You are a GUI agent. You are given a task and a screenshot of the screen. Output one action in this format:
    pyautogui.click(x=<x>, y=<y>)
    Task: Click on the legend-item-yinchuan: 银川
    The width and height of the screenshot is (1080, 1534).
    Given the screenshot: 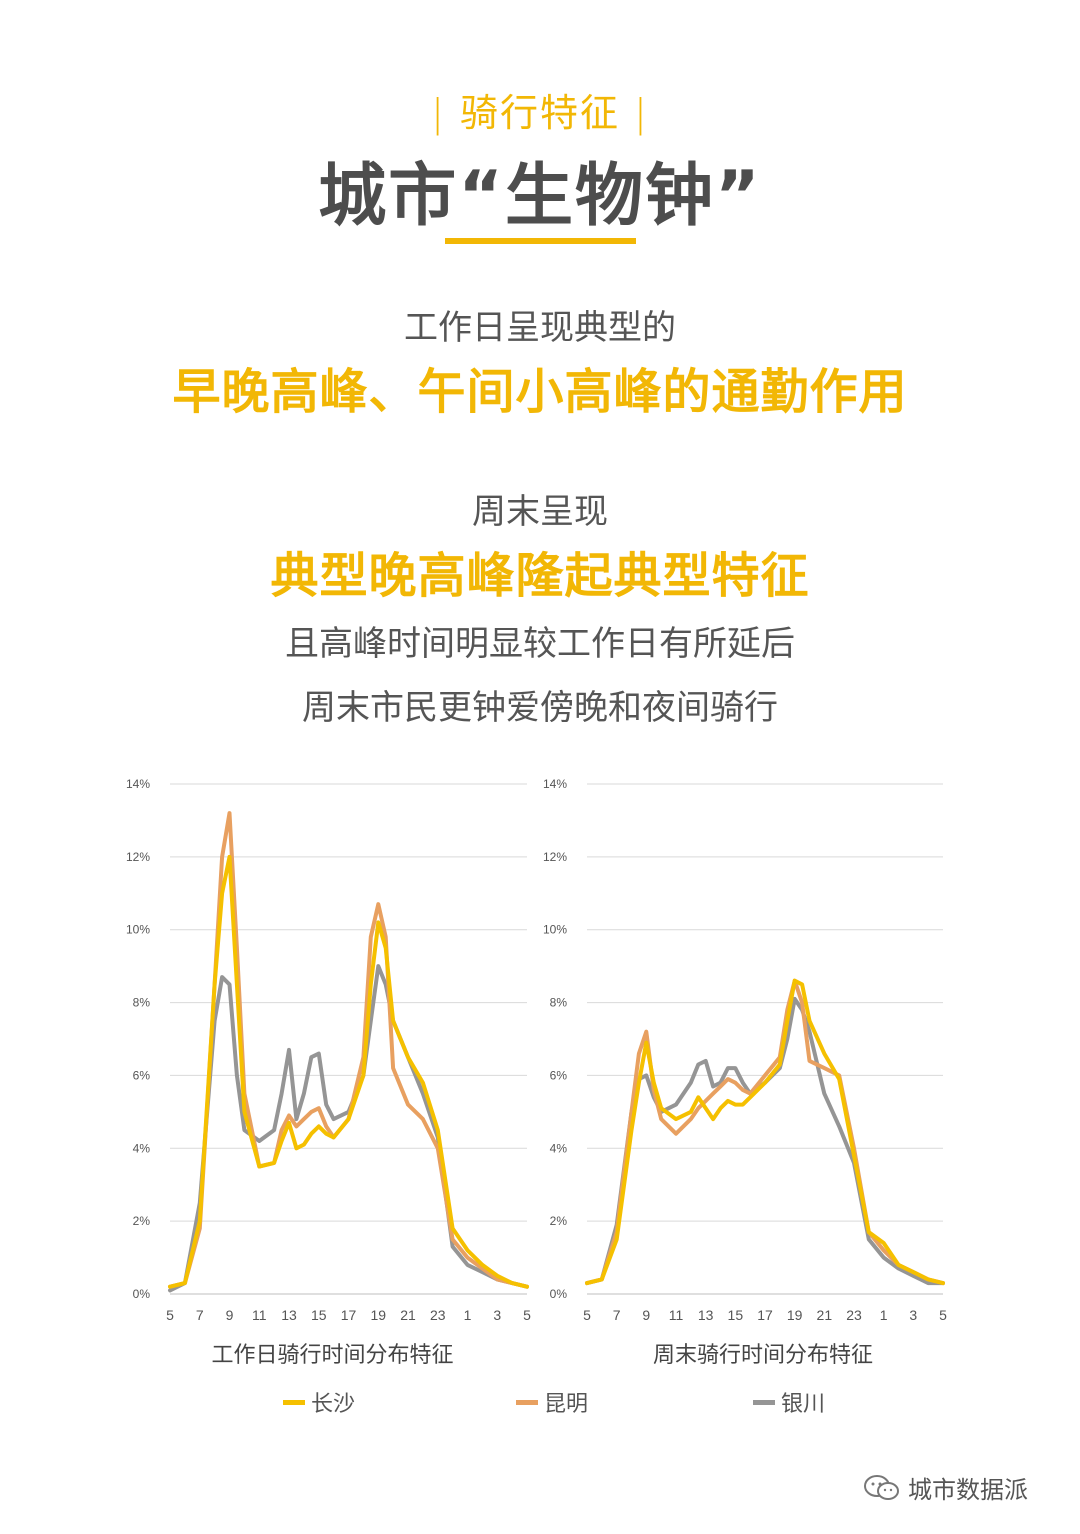 What is the action you would take?
    pyautogui.click(x=789, y=1402)
    